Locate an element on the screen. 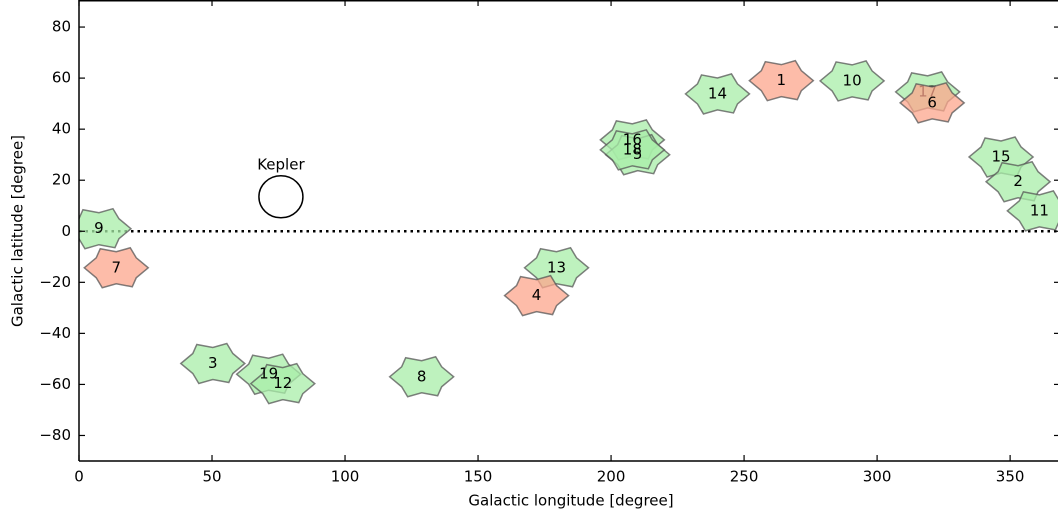 The height and width of the screenshot is (518, 1058). y-tick-label: 0 is located at coordinates (66, 231).